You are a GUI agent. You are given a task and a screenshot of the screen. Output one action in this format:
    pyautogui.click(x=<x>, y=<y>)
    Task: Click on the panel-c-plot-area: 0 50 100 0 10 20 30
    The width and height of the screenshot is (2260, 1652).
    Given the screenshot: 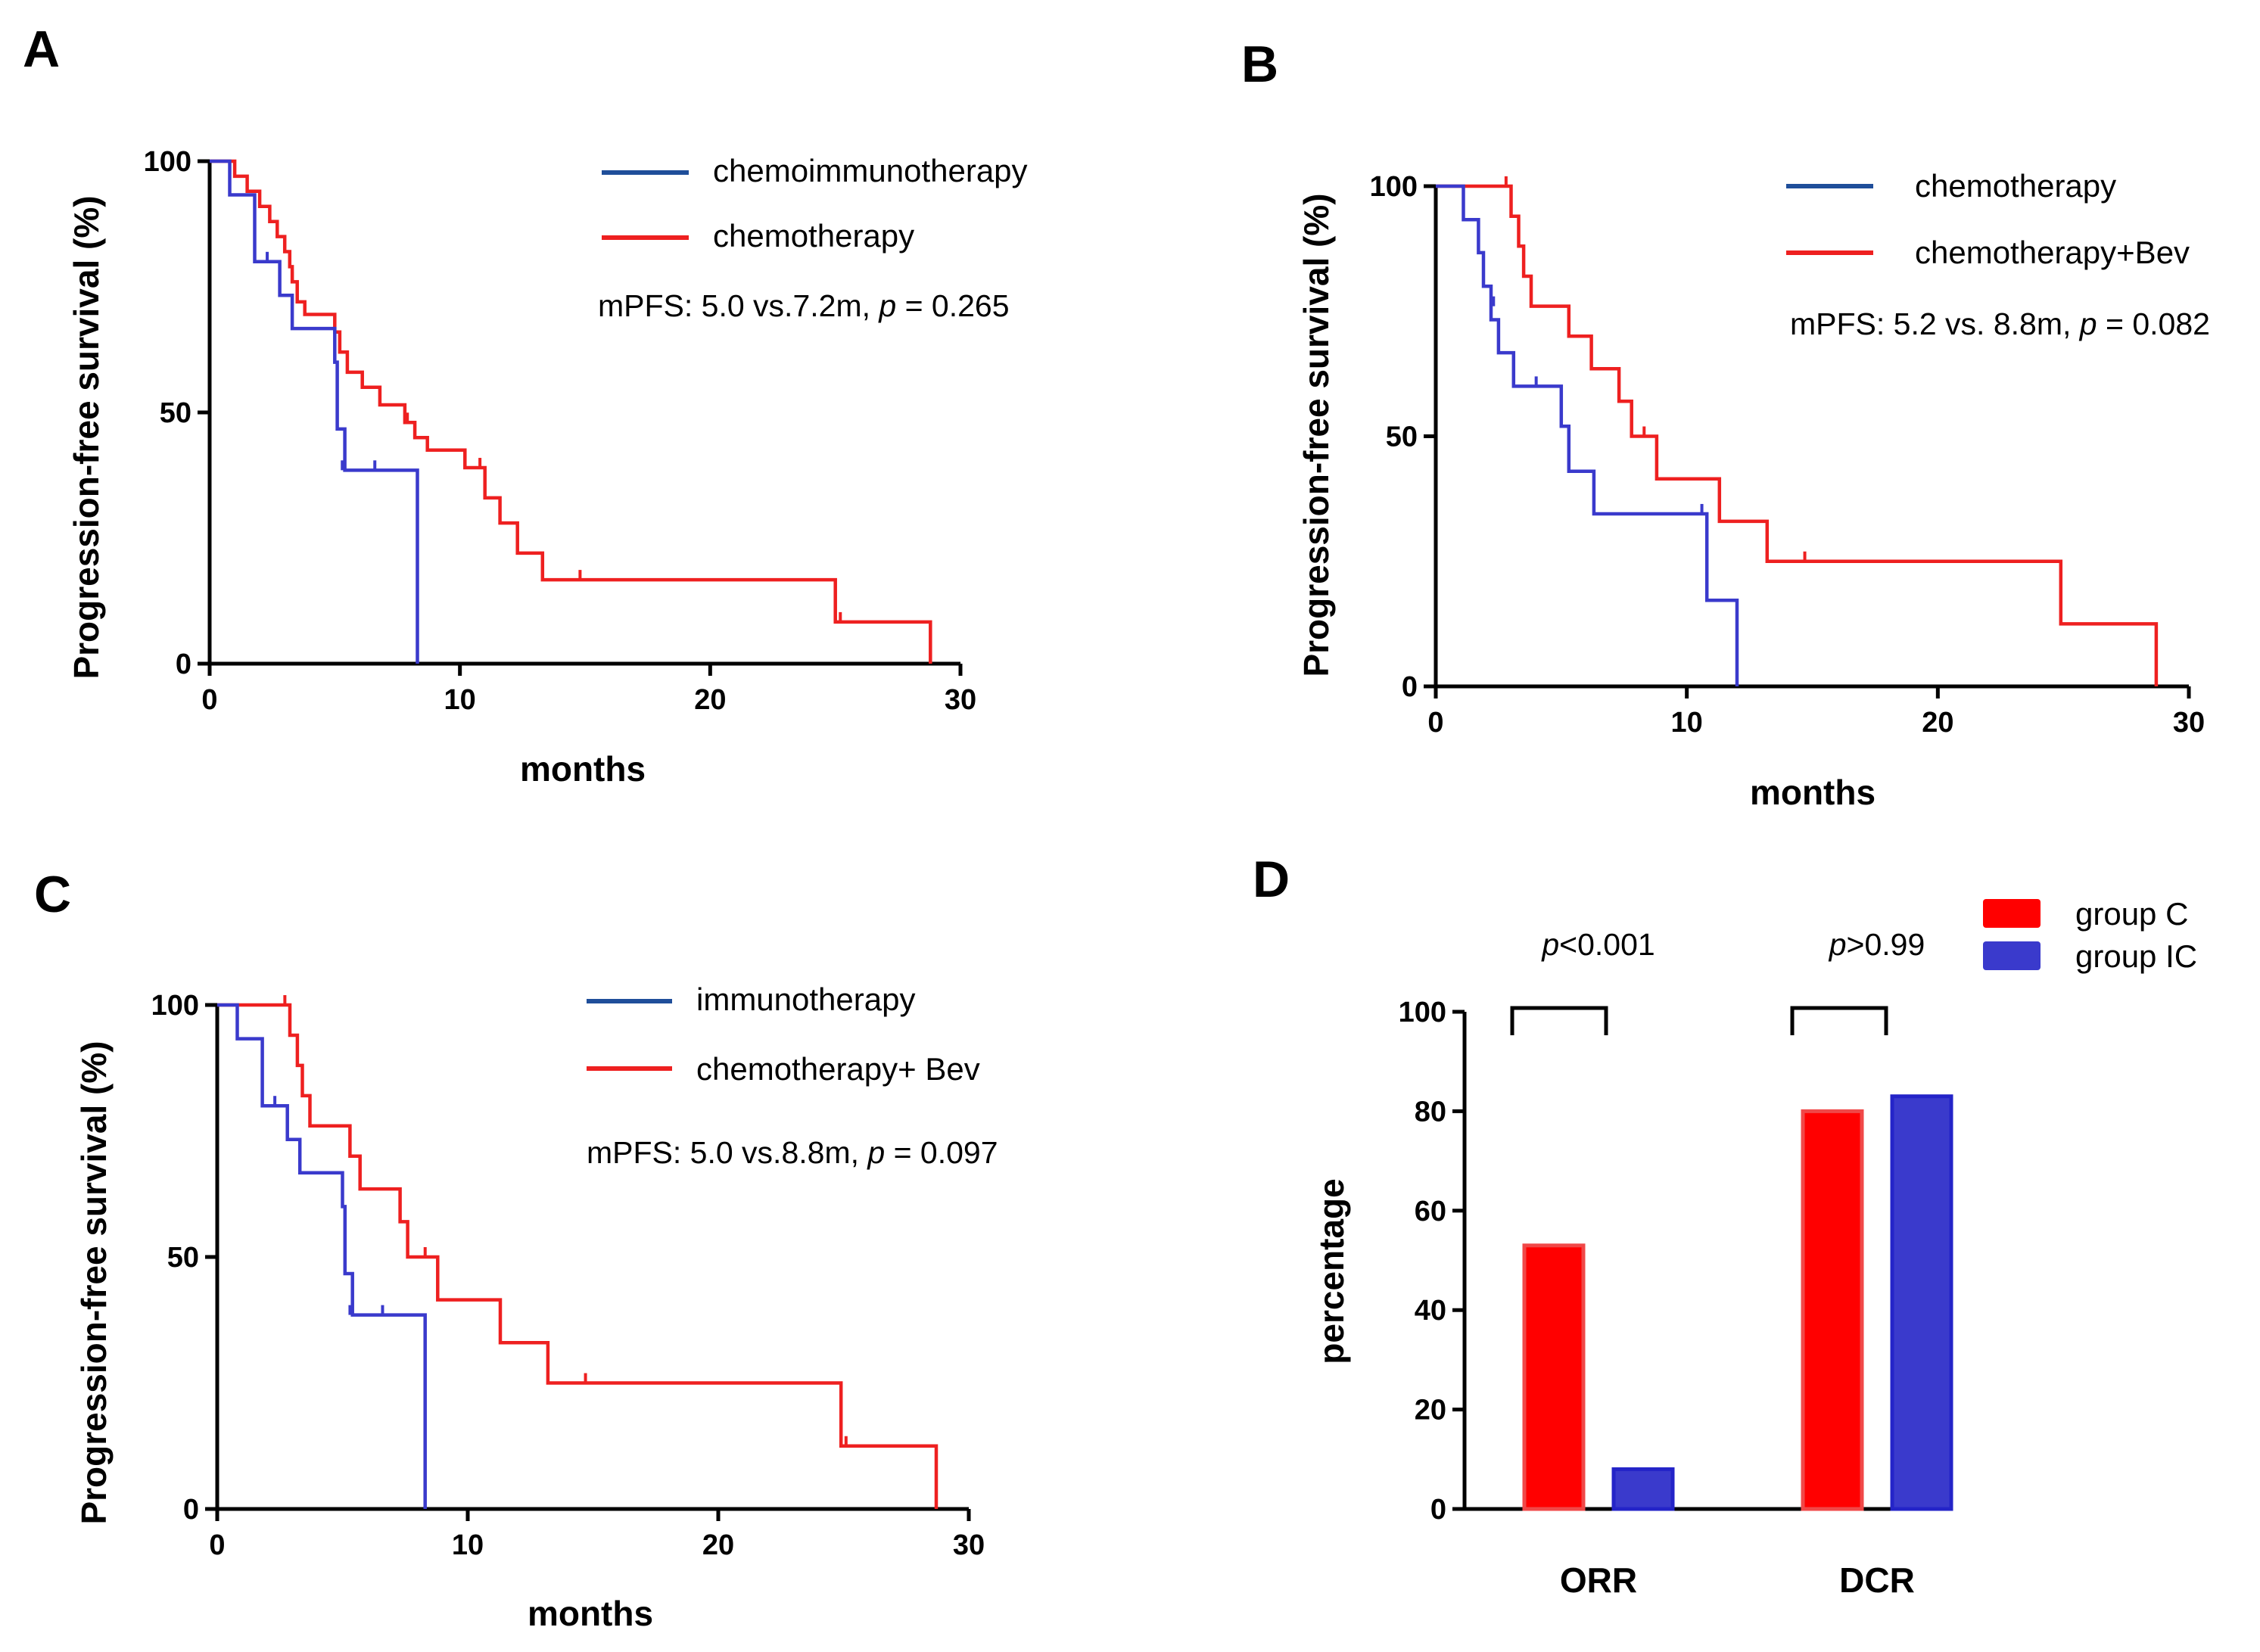 What is the action you would take?
    pyautogui.click(x=568, y=1275)
    